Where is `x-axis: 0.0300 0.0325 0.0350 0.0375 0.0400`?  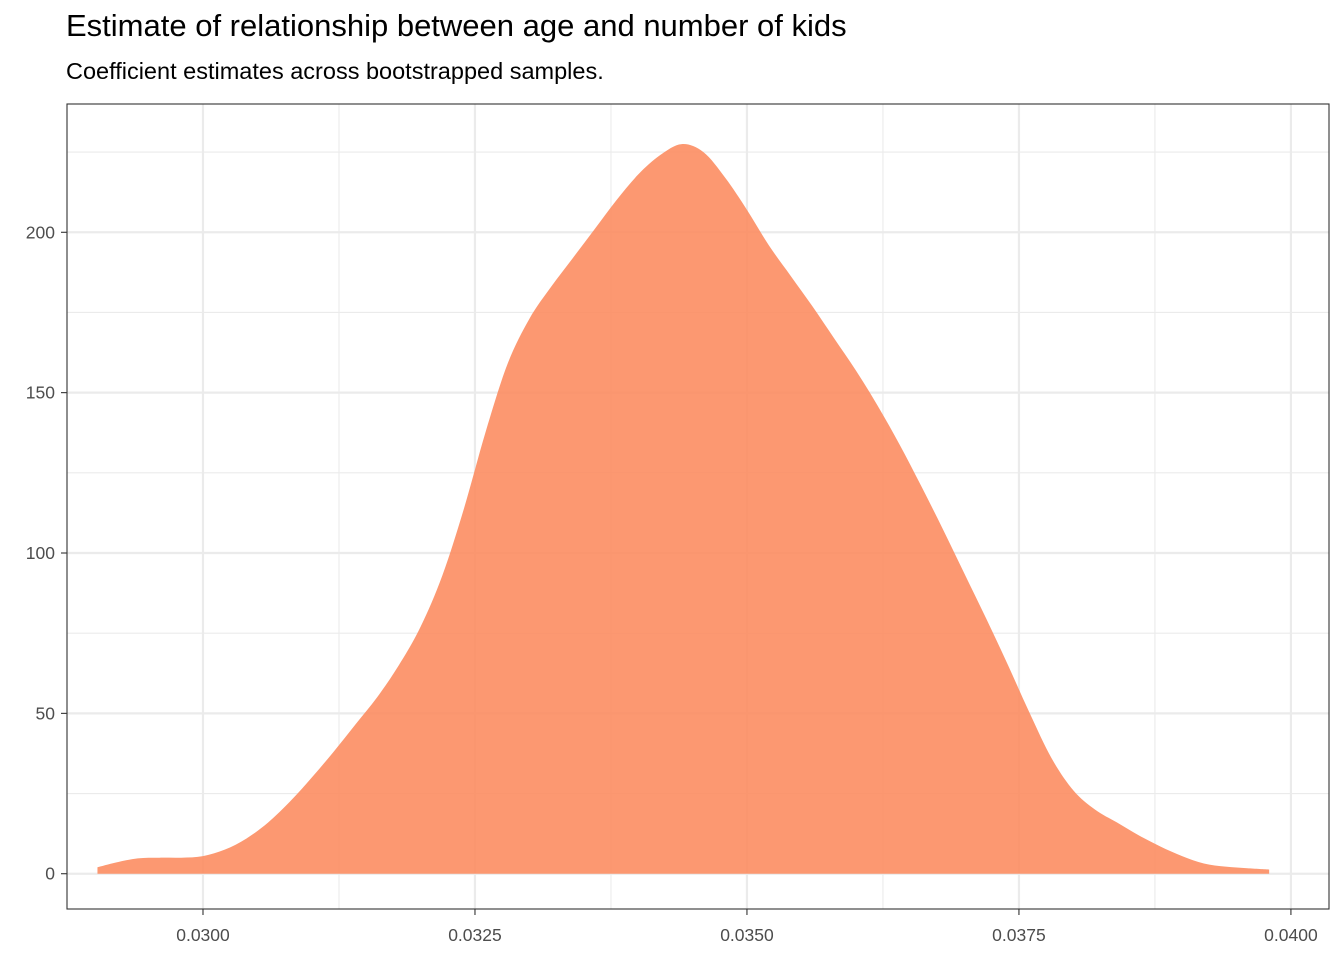 x-axis: 0.0300 0.0325 0.0350 0.0375 0.0400 is located at coordinates (747, 927).